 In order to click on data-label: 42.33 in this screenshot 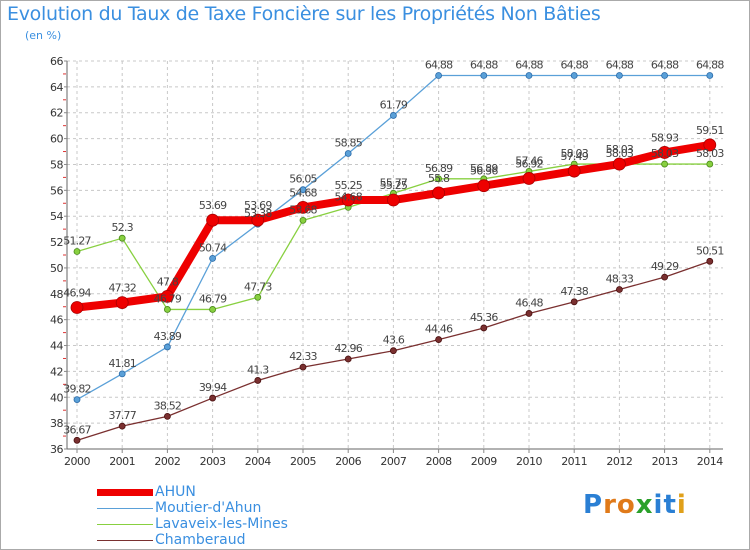, I will do `click(303, 356)`.